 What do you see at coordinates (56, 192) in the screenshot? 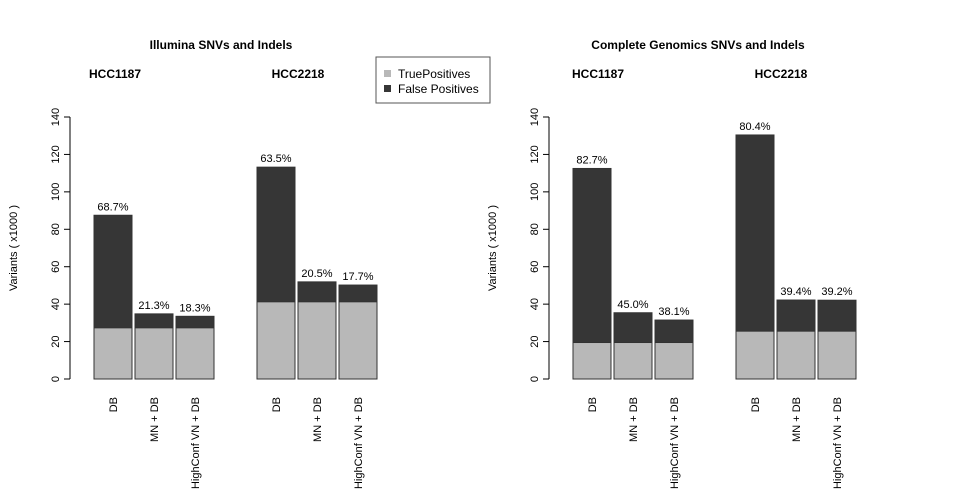
I see `illumina-y-tick-label: 100` at bounding box center [56, 192].